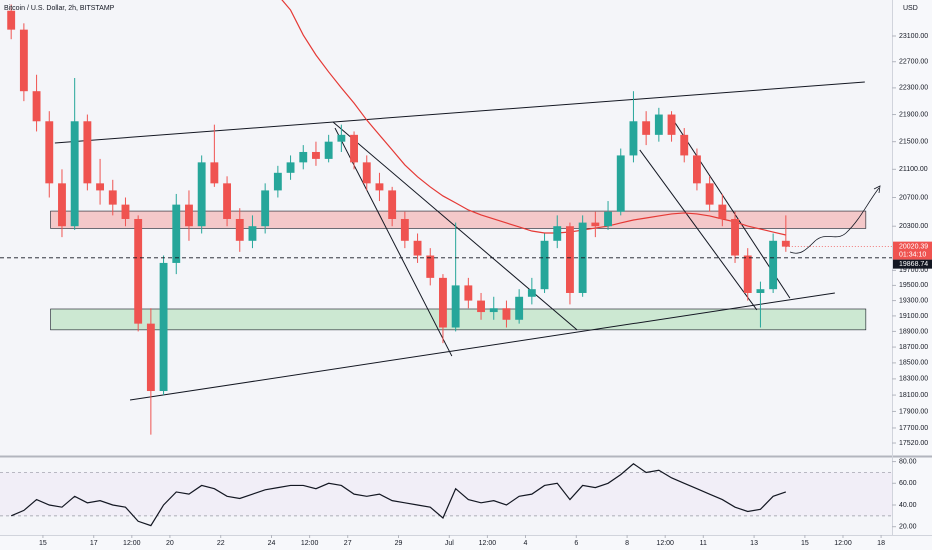 This screenshot has width=932, height=550. What do you see at coordinates (913, 88) in the screenshot?
I see `y-tick-label: 22300.00` at bounding box center [913, 88].